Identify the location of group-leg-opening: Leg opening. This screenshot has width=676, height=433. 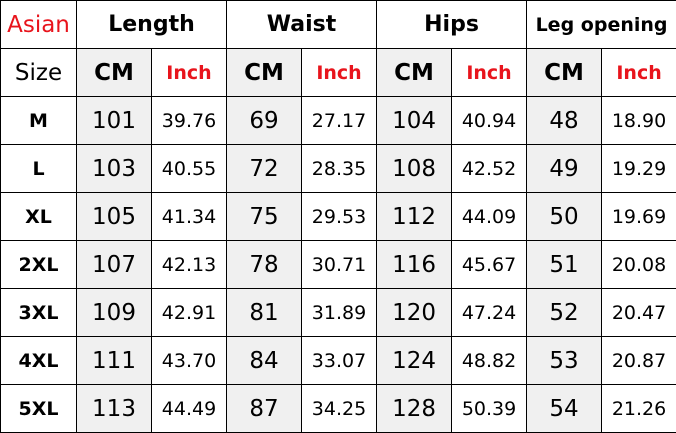
(601, 24).